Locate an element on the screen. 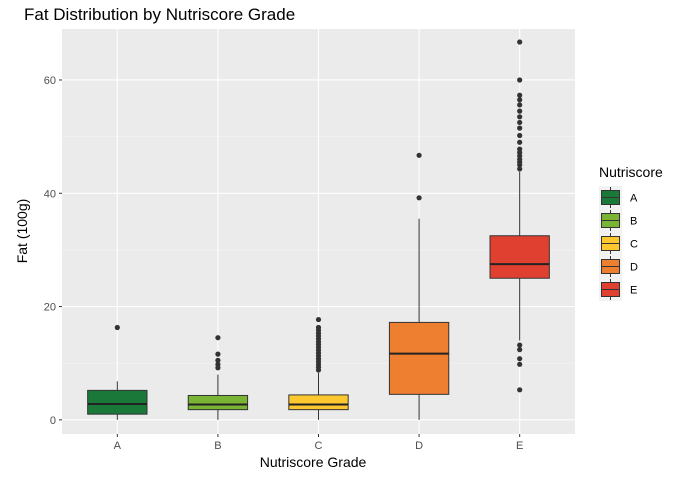 The height and width of the screenshot is (480, 676). legend-item-a: A is located at coordinates (618, 197).